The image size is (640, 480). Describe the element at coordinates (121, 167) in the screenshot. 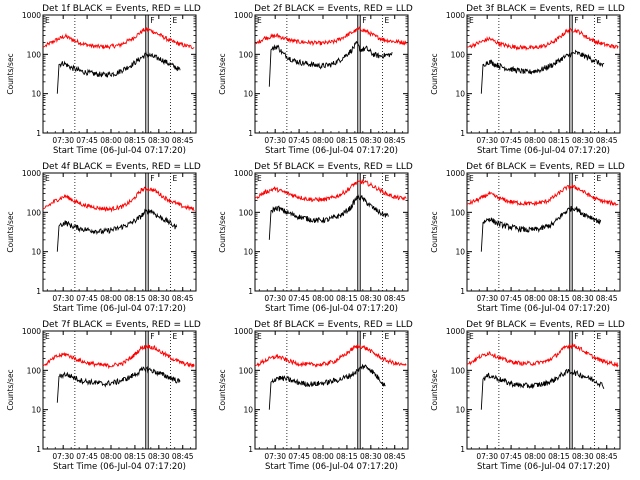

I see `panel-title: Det 4f BLACK = Events, RED = LLD` at that location.